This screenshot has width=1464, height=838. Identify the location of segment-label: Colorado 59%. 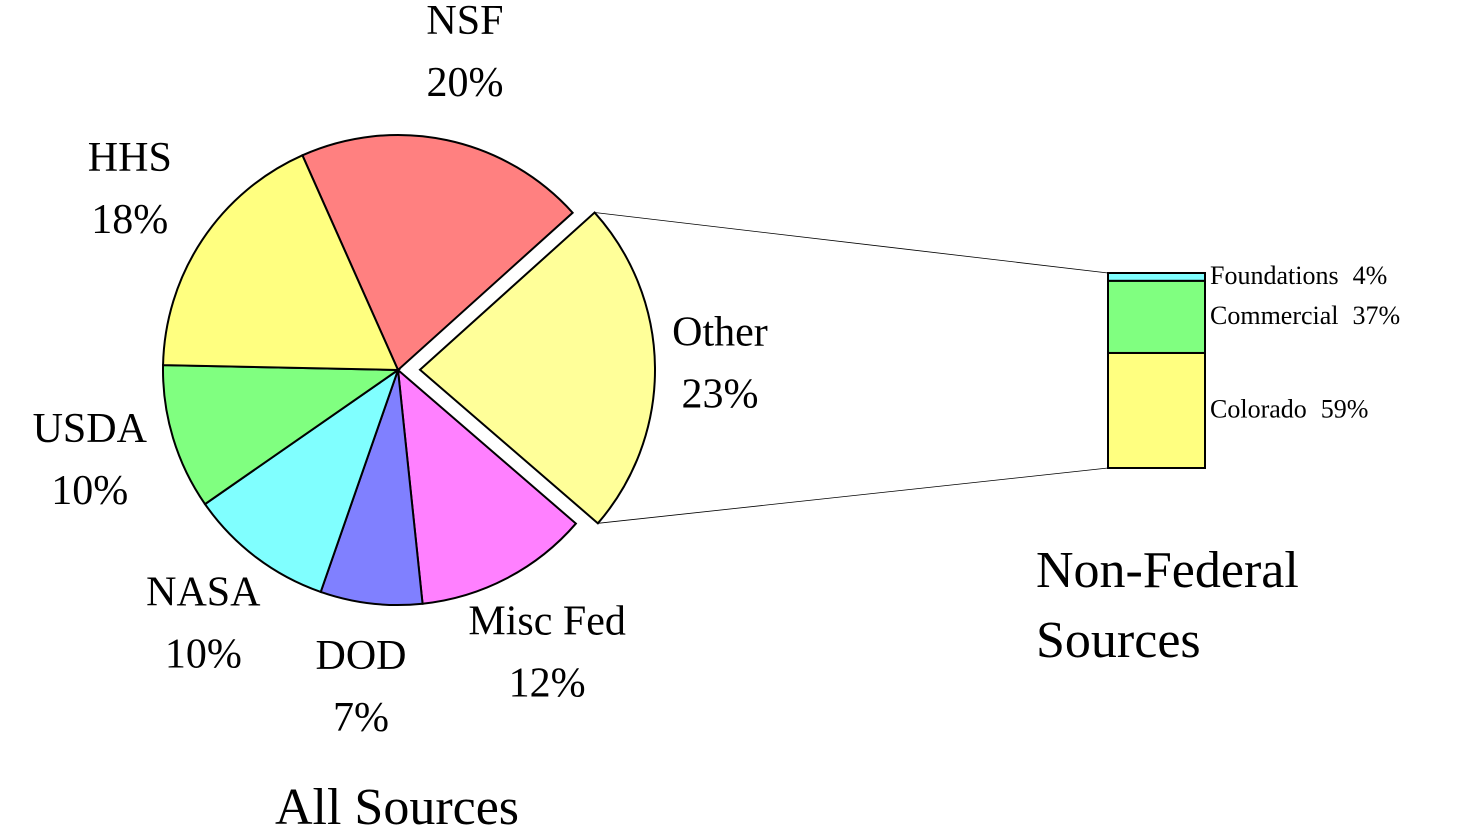
(1289, 408).